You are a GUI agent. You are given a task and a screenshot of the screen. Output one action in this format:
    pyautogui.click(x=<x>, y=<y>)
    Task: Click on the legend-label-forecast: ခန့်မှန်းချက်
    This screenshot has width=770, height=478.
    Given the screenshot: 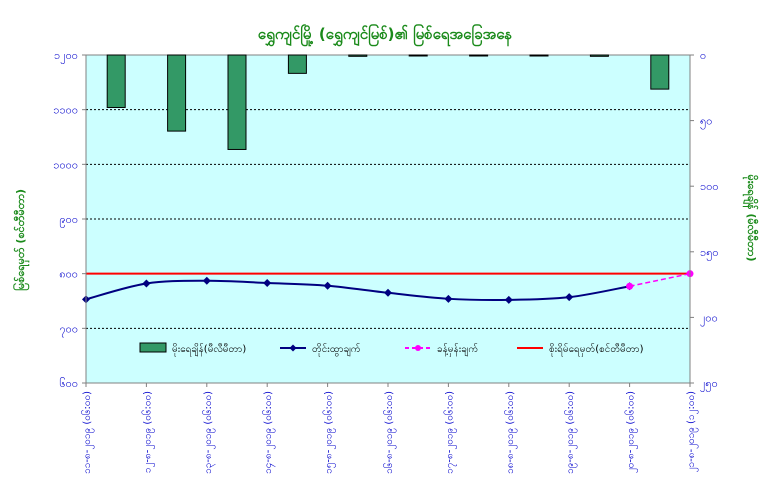 What is the action you would take?
    pyautogui.click(x=457, y=349)
    